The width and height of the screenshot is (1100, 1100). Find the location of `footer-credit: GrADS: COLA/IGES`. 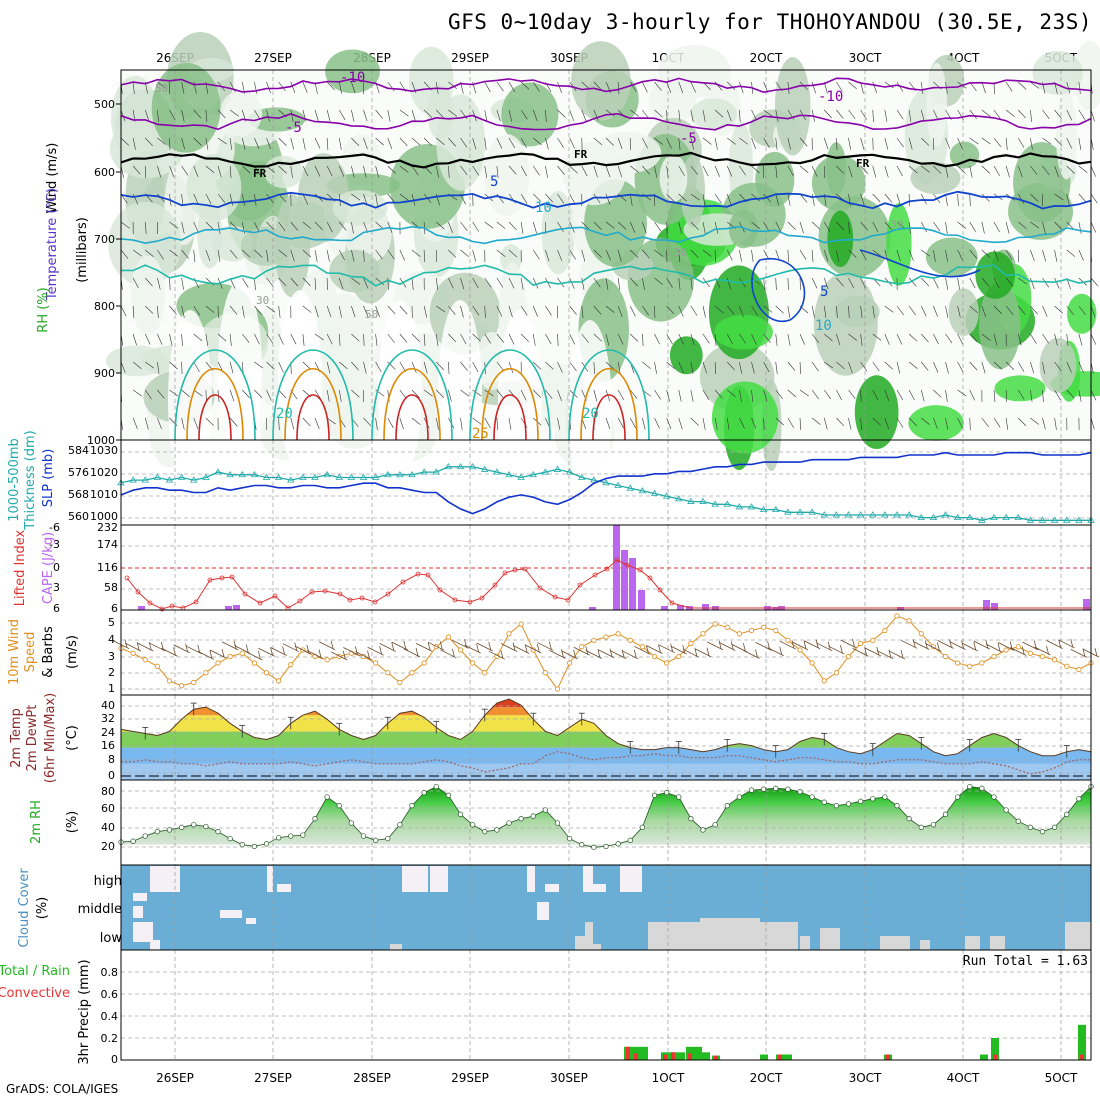

footer-credit: GrADS: COLA/IGES is located at coordinates (62, 1089).